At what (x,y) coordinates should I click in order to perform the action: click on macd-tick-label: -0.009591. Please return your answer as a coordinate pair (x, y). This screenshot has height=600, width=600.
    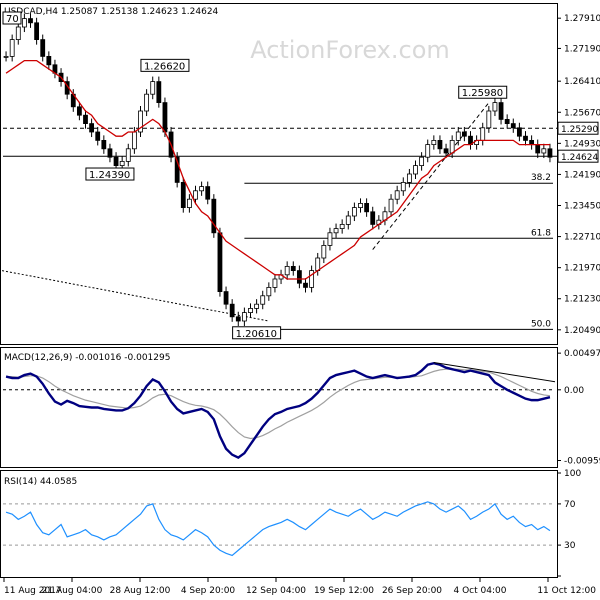
    Looking at the image, I should click on (582, 462).